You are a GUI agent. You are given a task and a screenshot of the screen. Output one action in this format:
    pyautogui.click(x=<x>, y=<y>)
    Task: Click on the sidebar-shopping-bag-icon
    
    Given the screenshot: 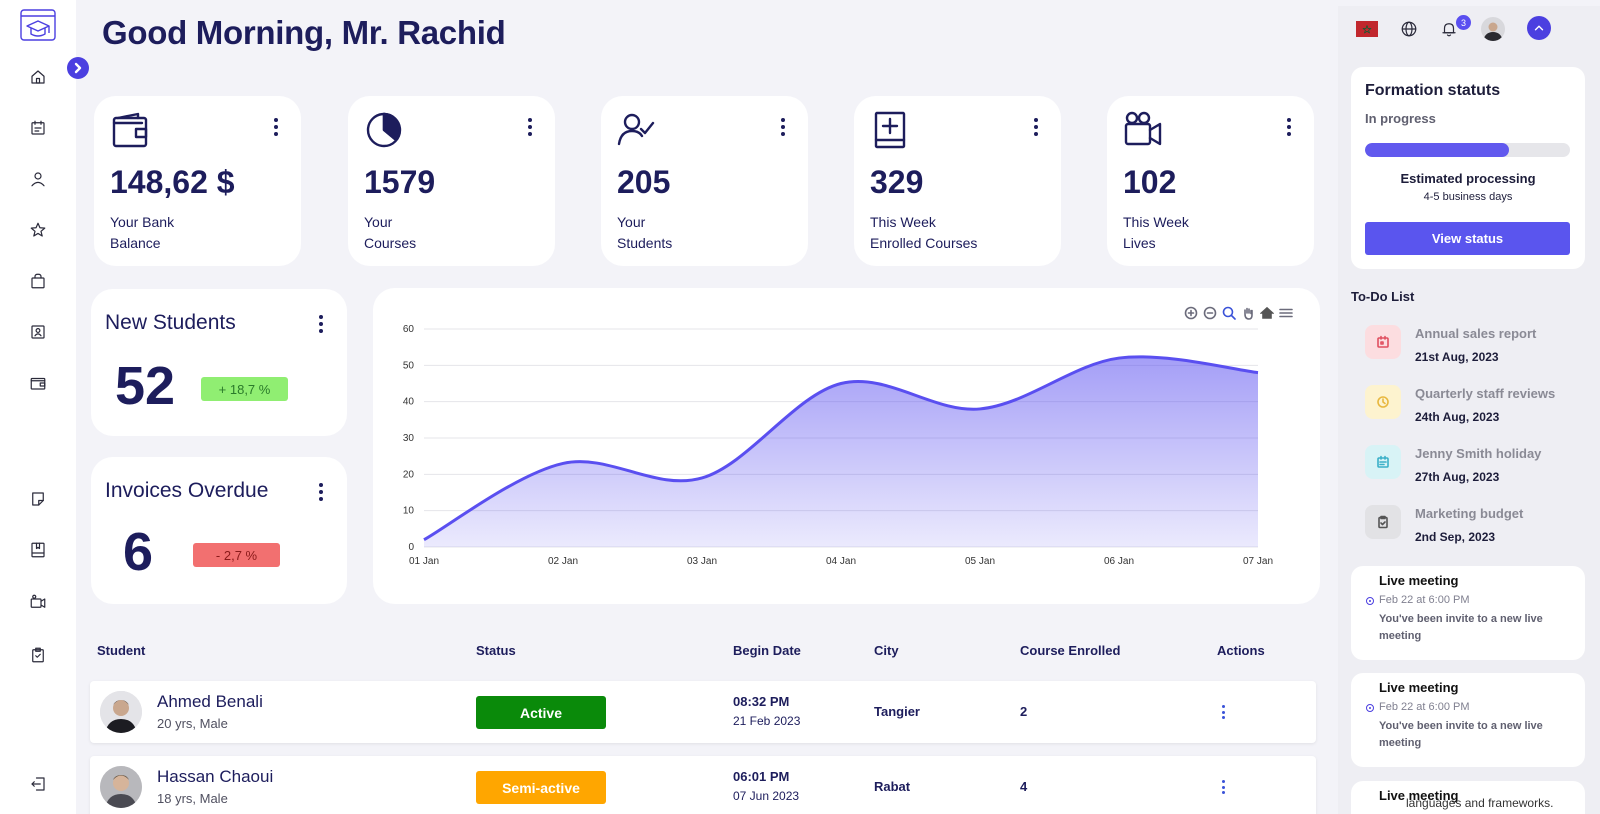 What is the action you would take?
    pyautogui.click(x=38, y=281)
    